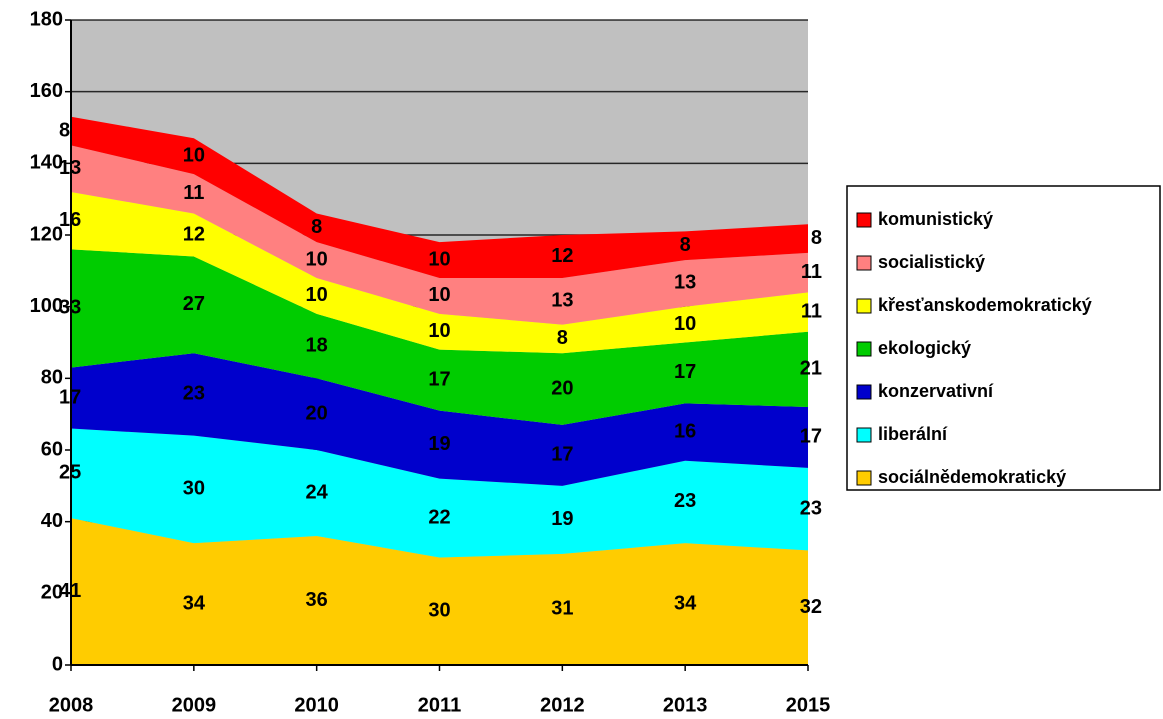  I want to click on legend-label: komunistický, so click(935, 219).